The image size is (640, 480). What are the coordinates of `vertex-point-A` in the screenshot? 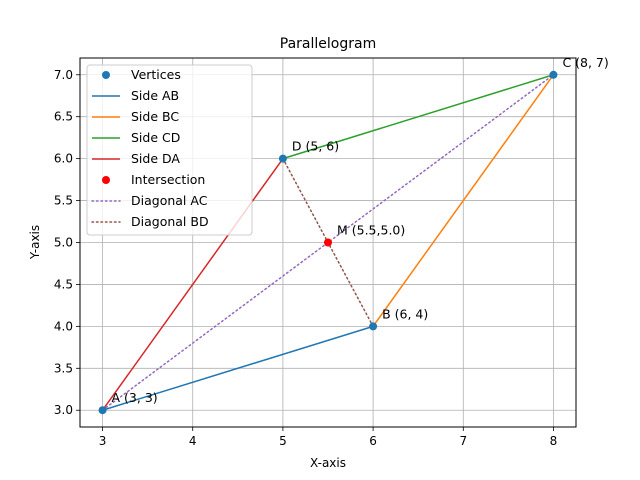 It's located at (102, 410).